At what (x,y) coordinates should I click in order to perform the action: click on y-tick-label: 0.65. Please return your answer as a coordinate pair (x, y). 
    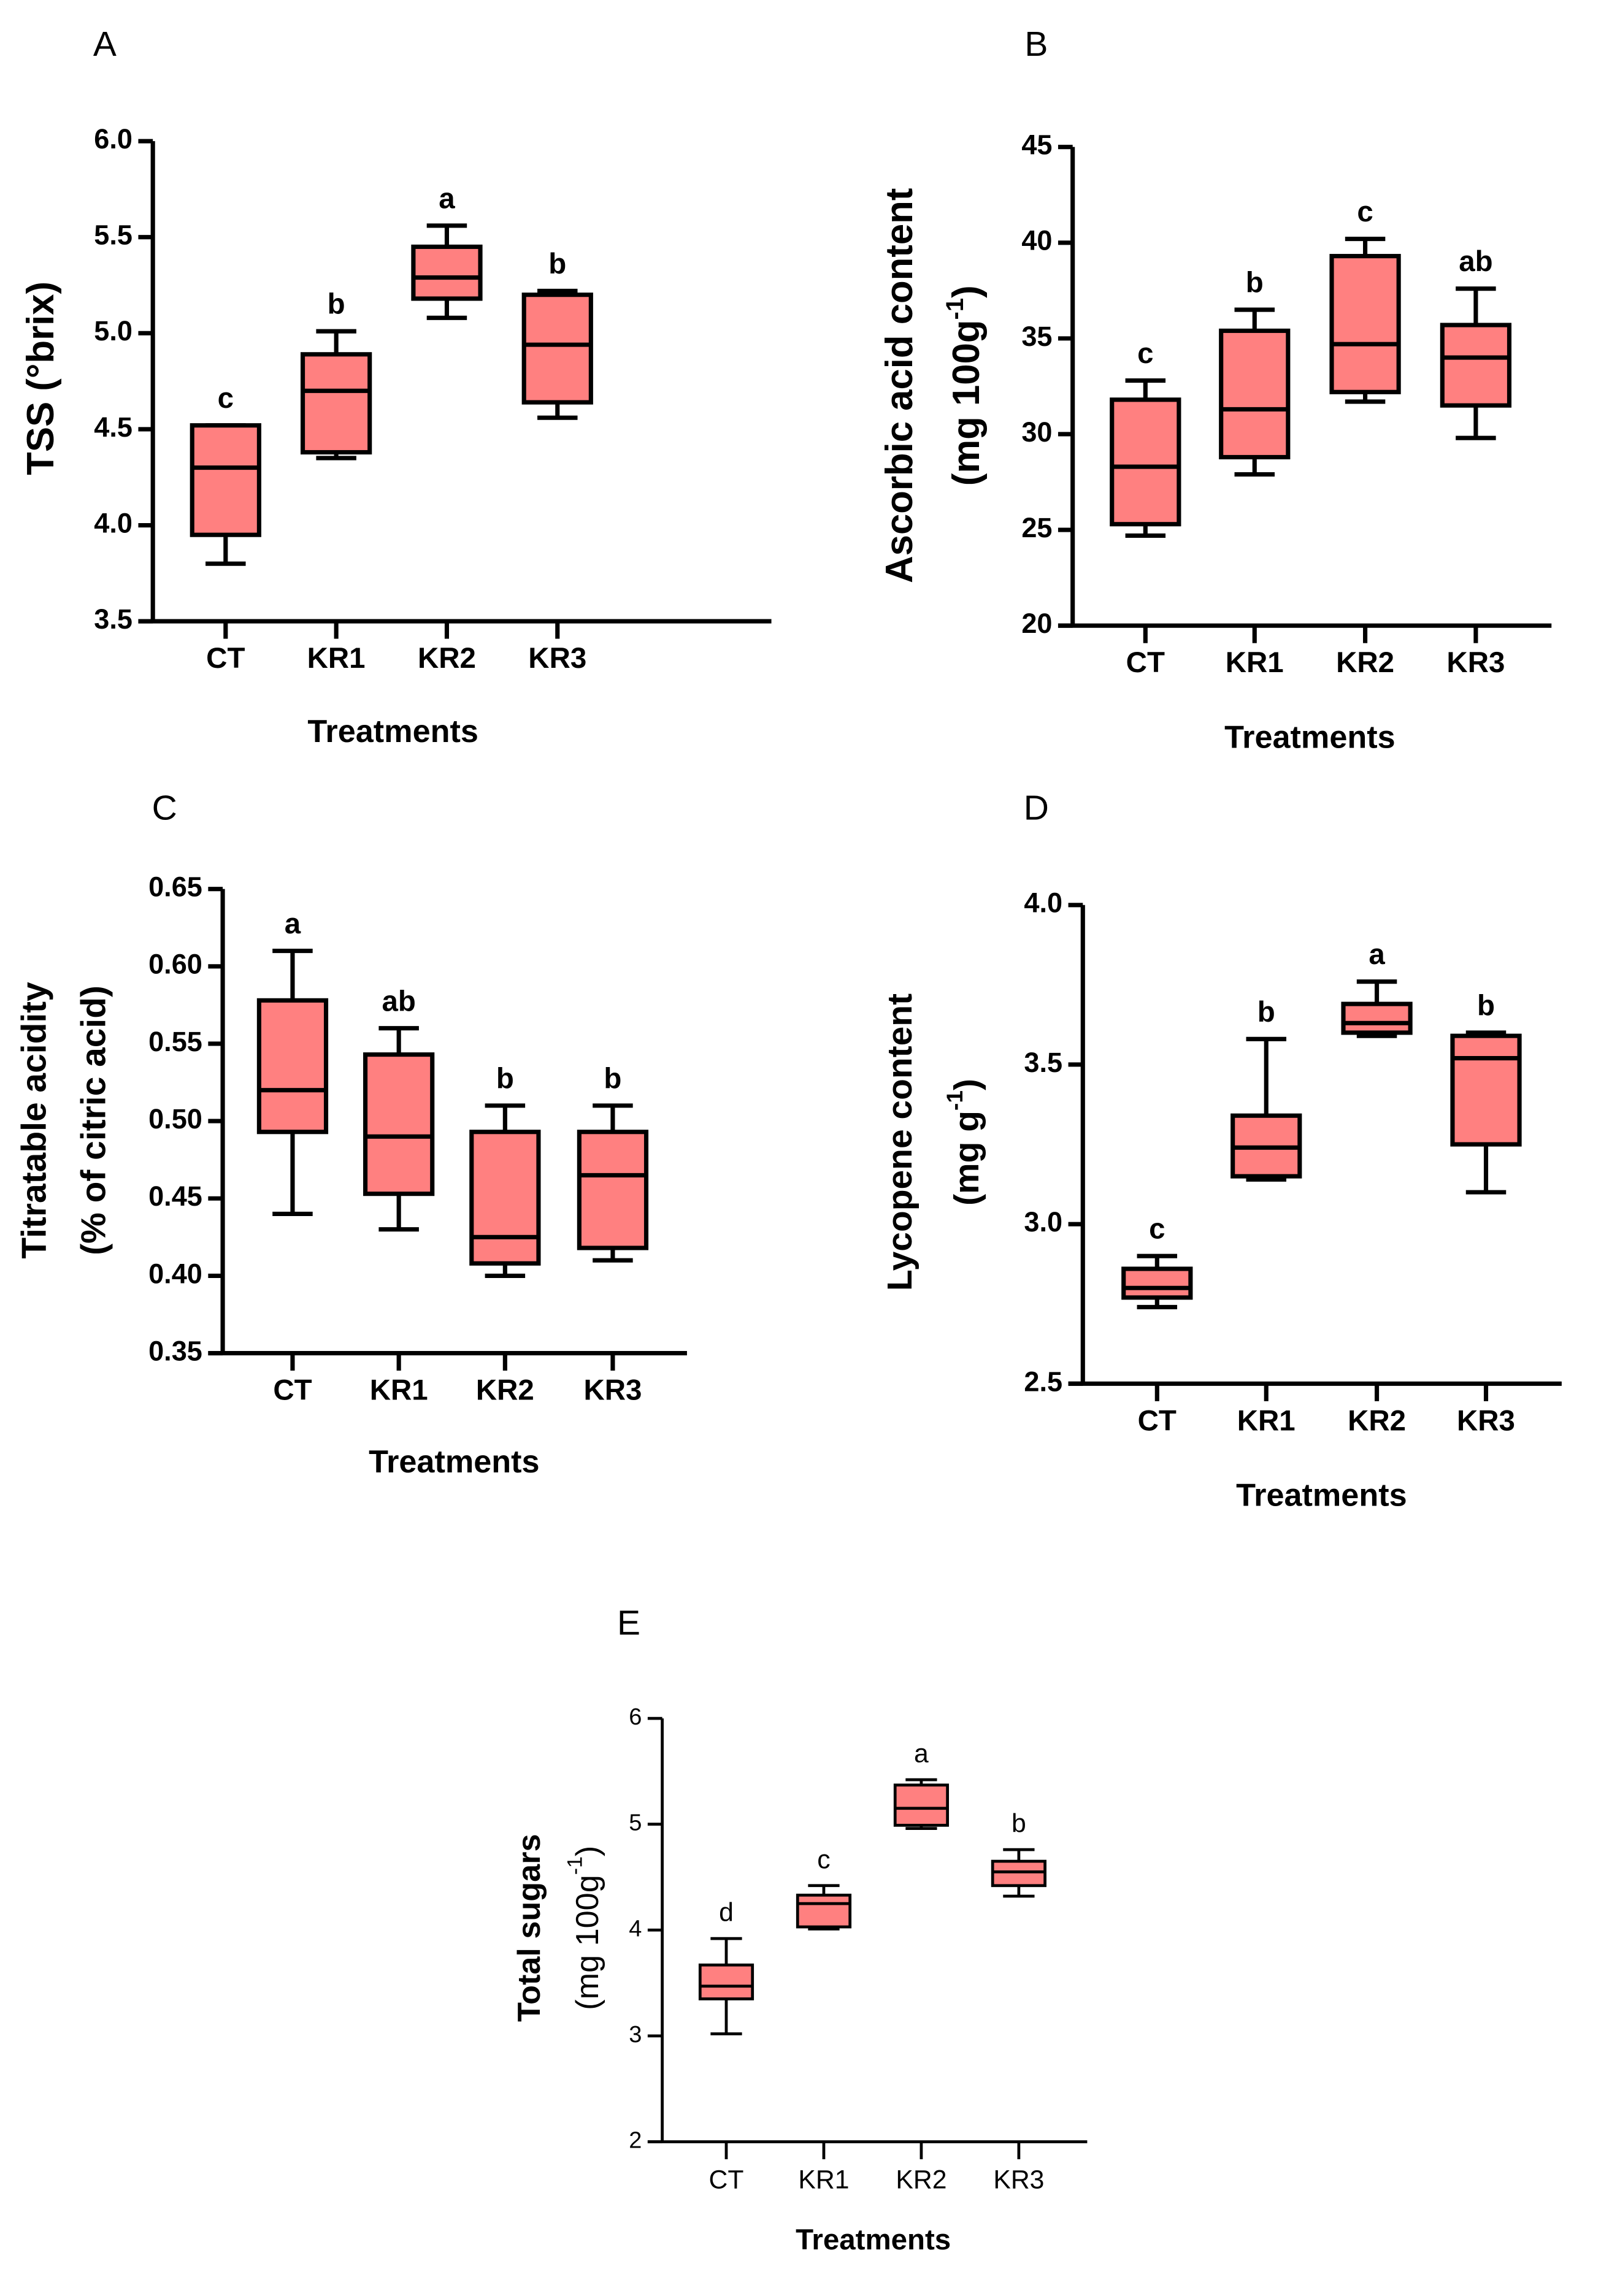
    Looking at the image, I should click on (175, 887).